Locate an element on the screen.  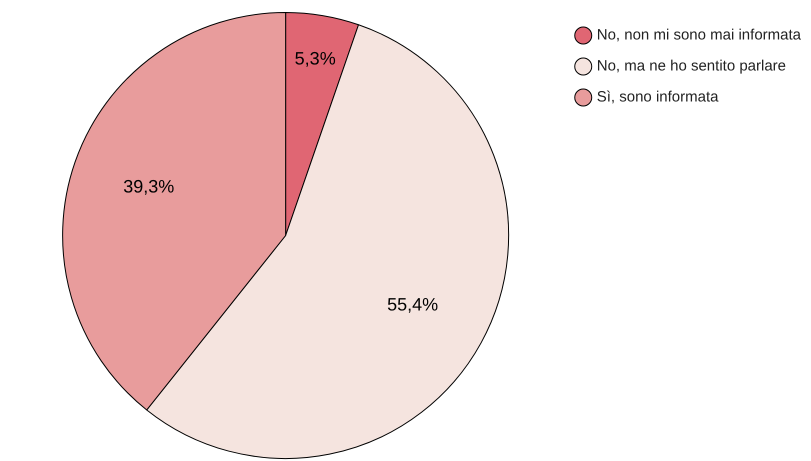
data-label: 39,3% is located at coordinates (148, 186).